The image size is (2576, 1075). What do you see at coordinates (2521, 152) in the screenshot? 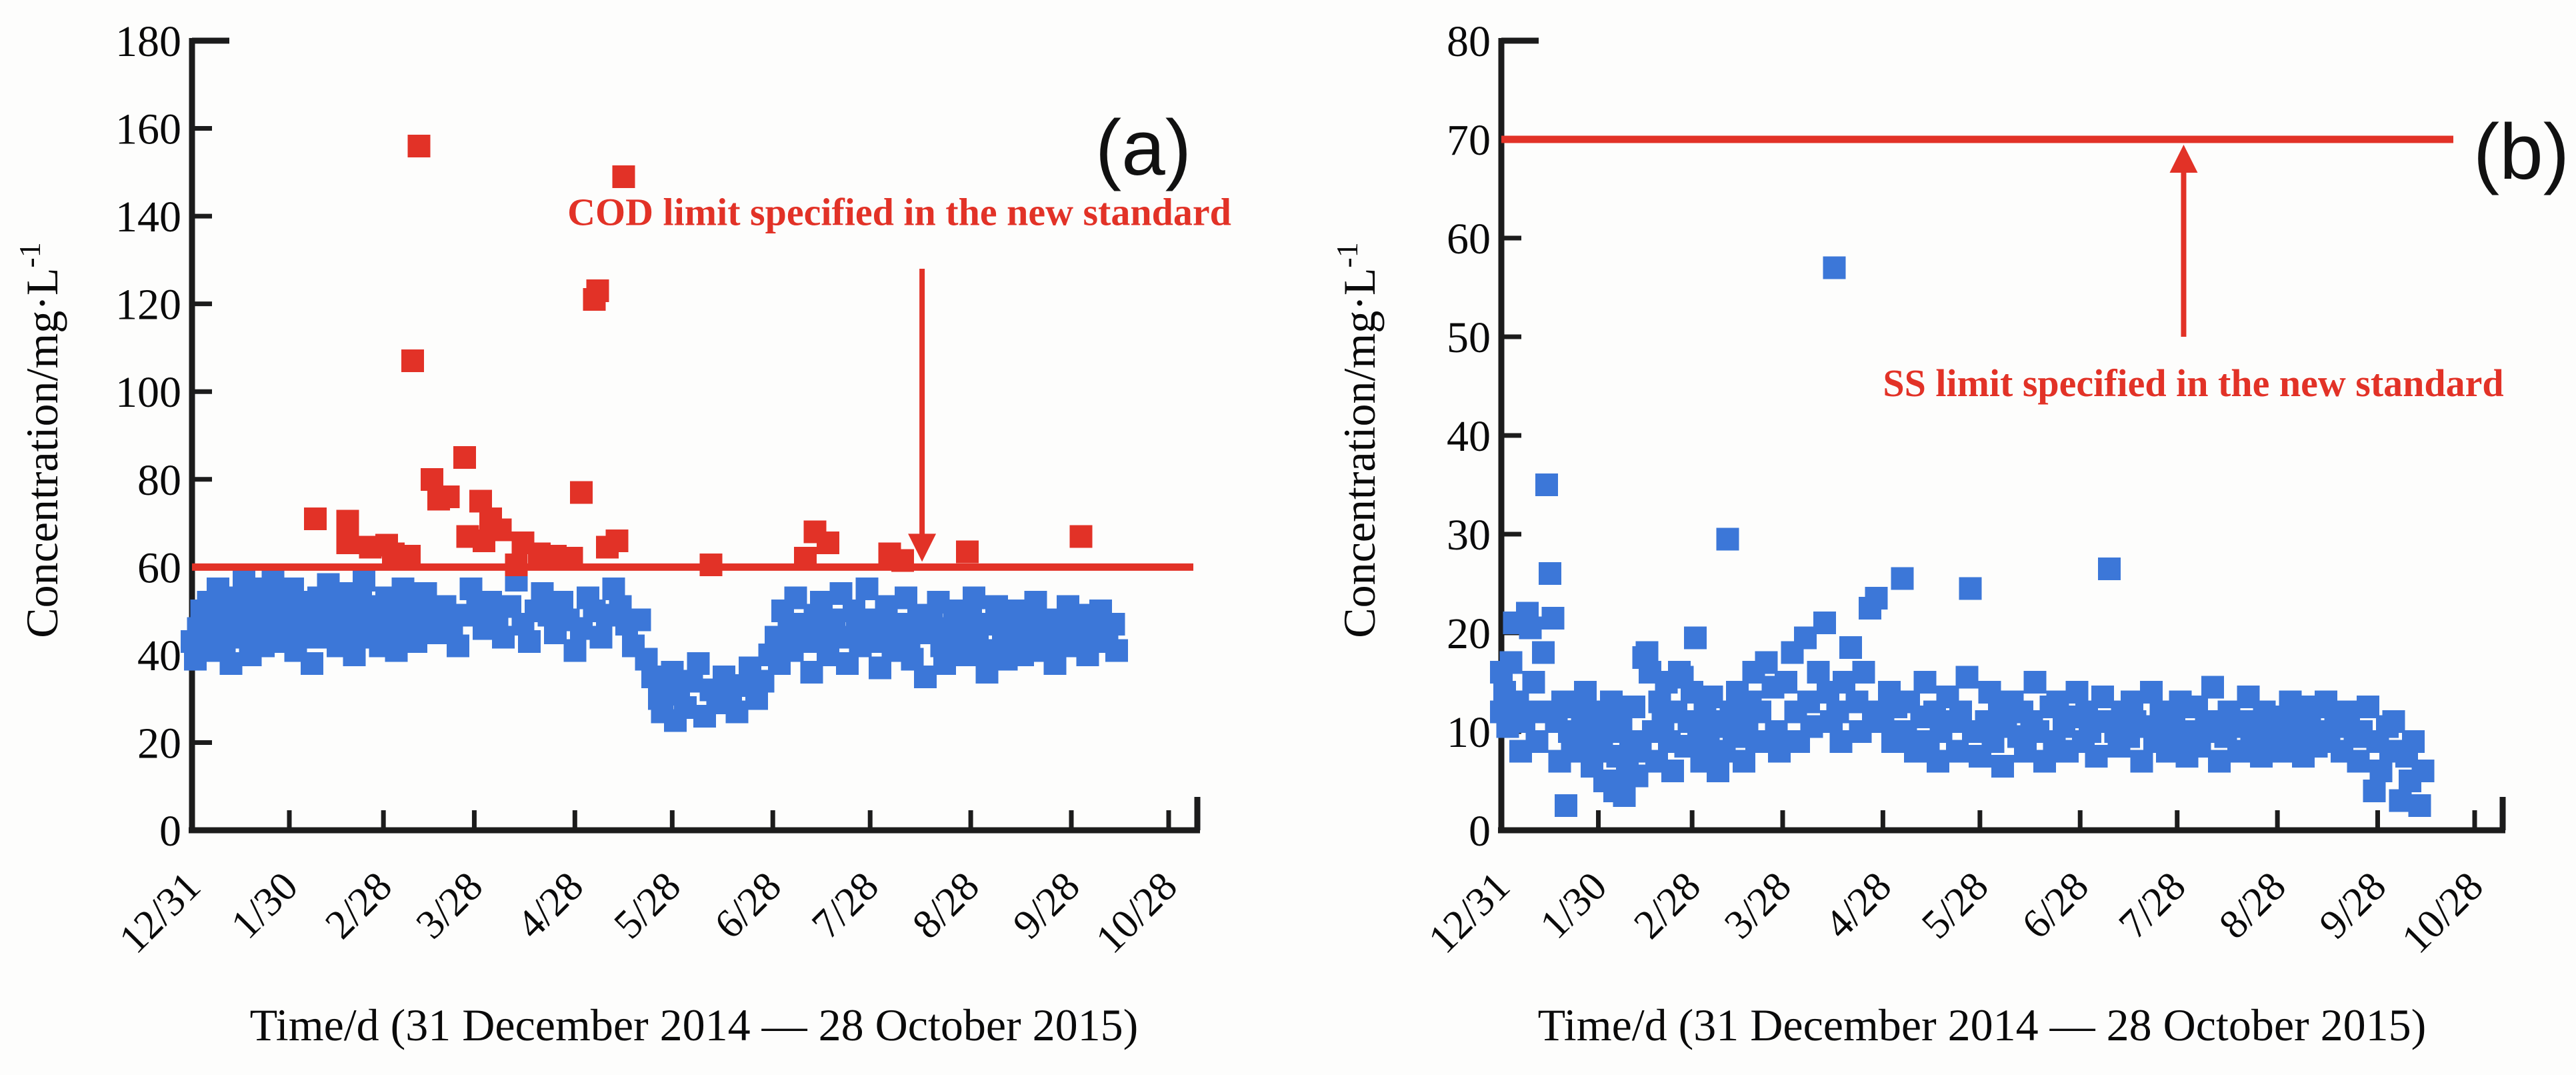
I see `panel-label: (b)` at bounding box center [2521, 152].